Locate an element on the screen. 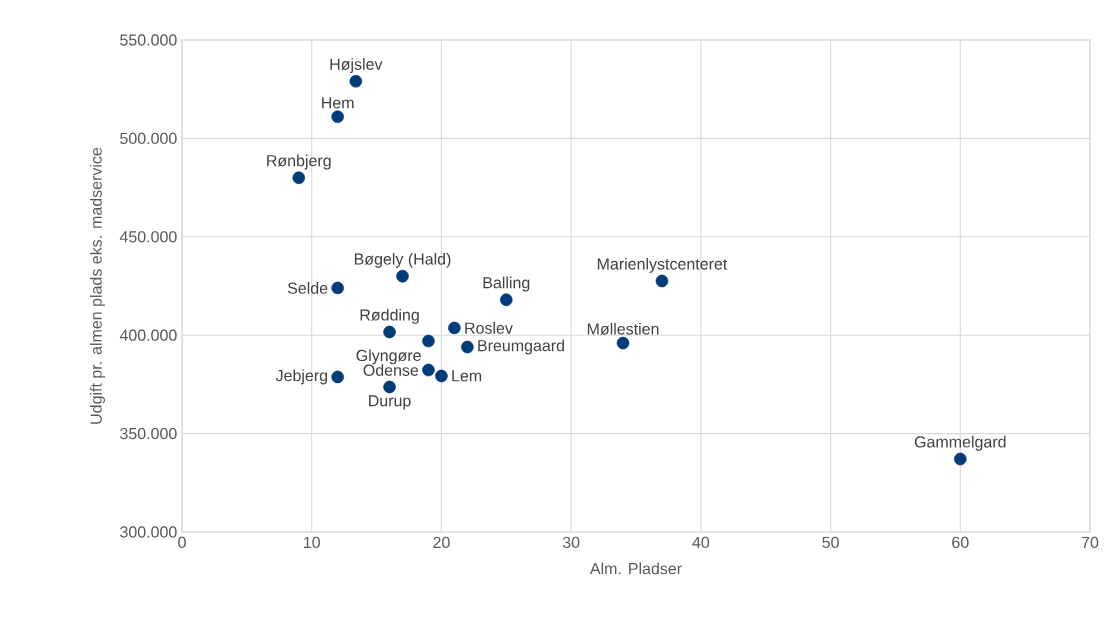 The width and height of the screenshot is (1117, 639). series-label: Marienlystcenteret is located at coordinates (662, 265).